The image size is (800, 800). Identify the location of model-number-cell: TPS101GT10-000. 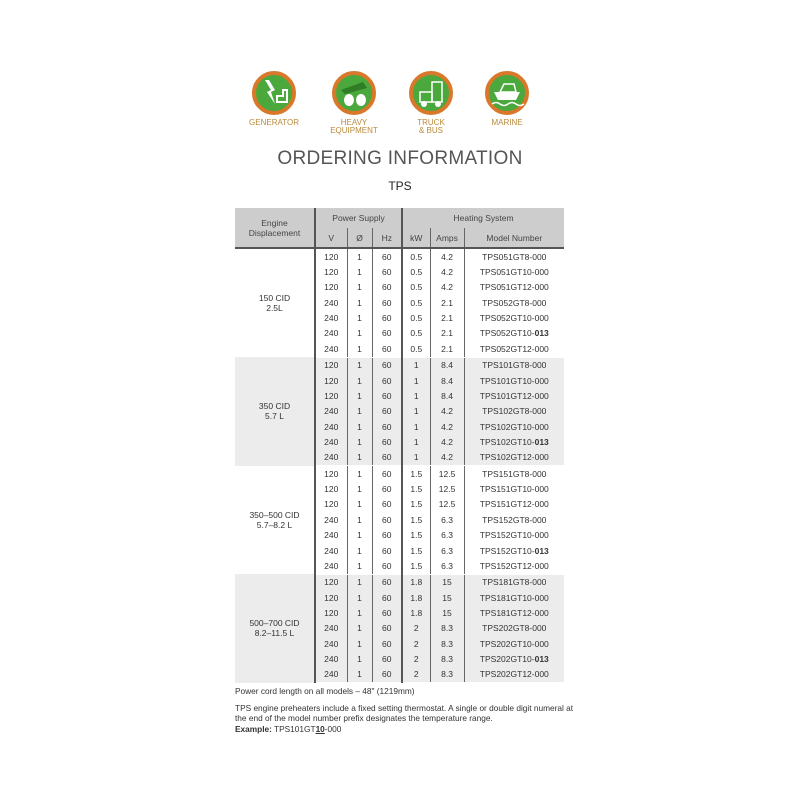
(514, 380).